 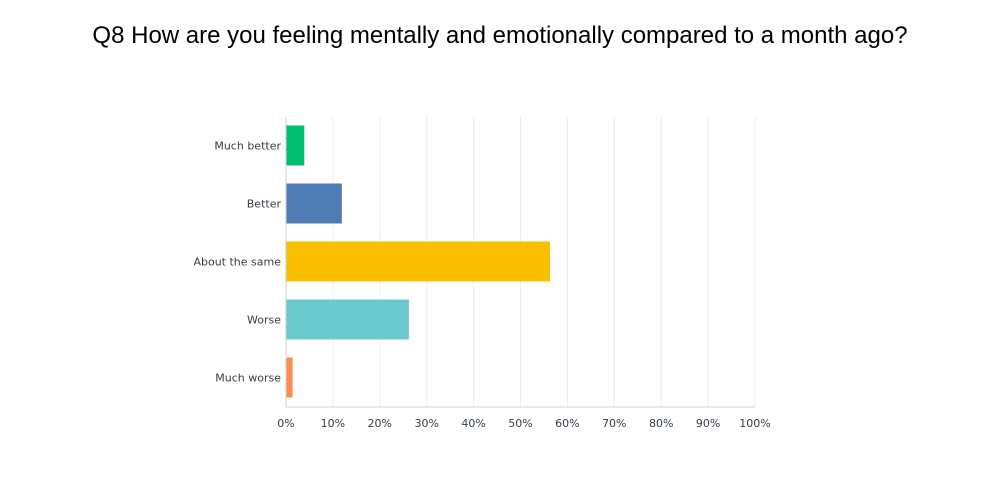 I want to click on x-tick-label: 30%, so click(x=426, y=423).